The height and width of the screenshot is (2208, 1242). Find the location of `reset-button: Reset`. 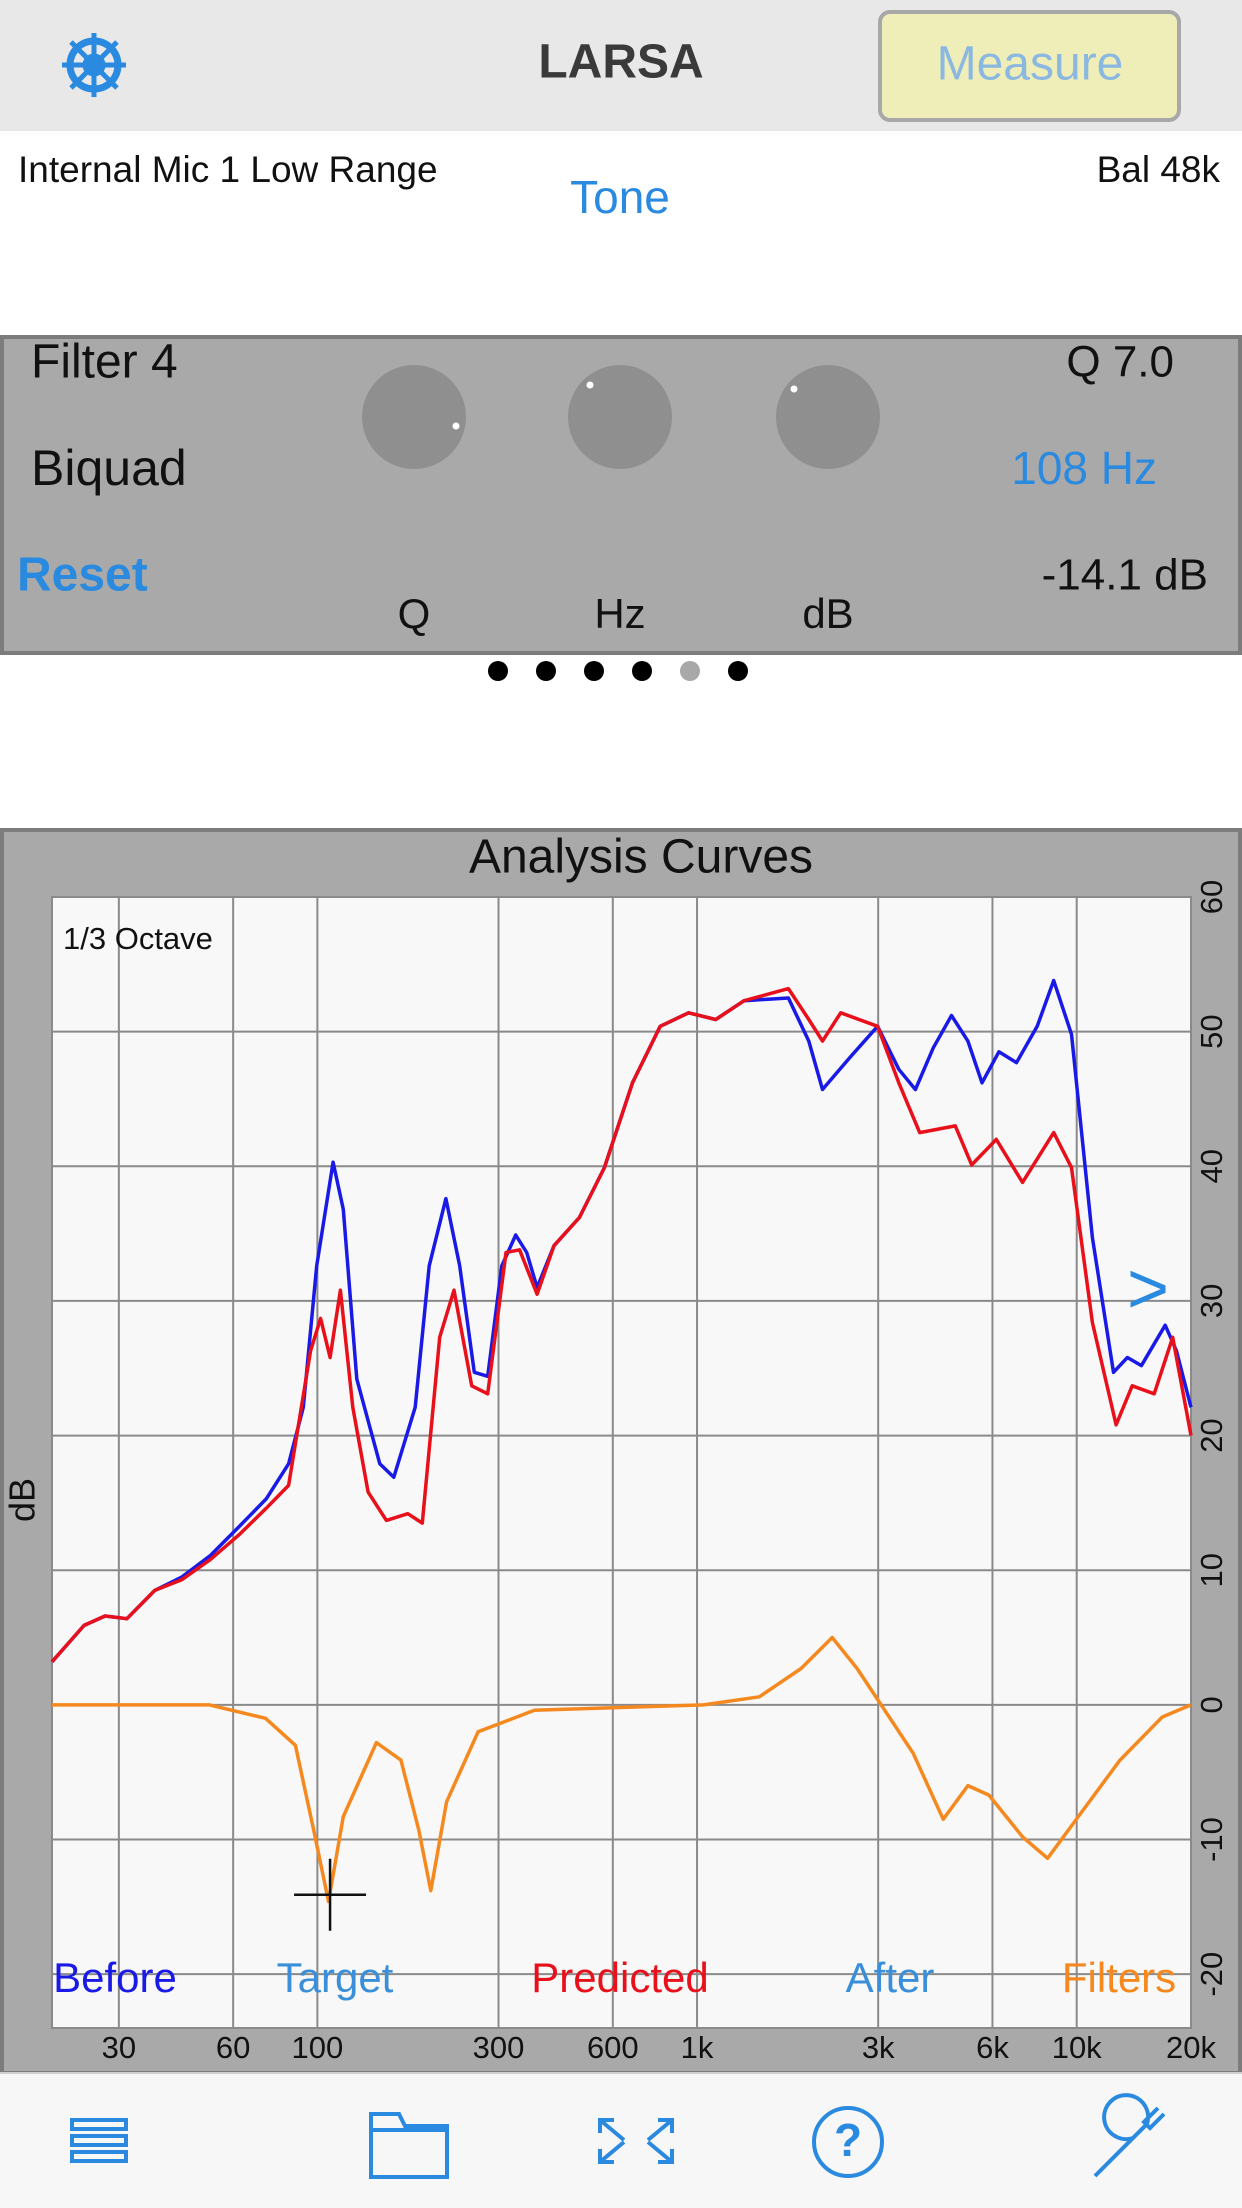

reset-button: Reset is located at coordinates (82, 575).